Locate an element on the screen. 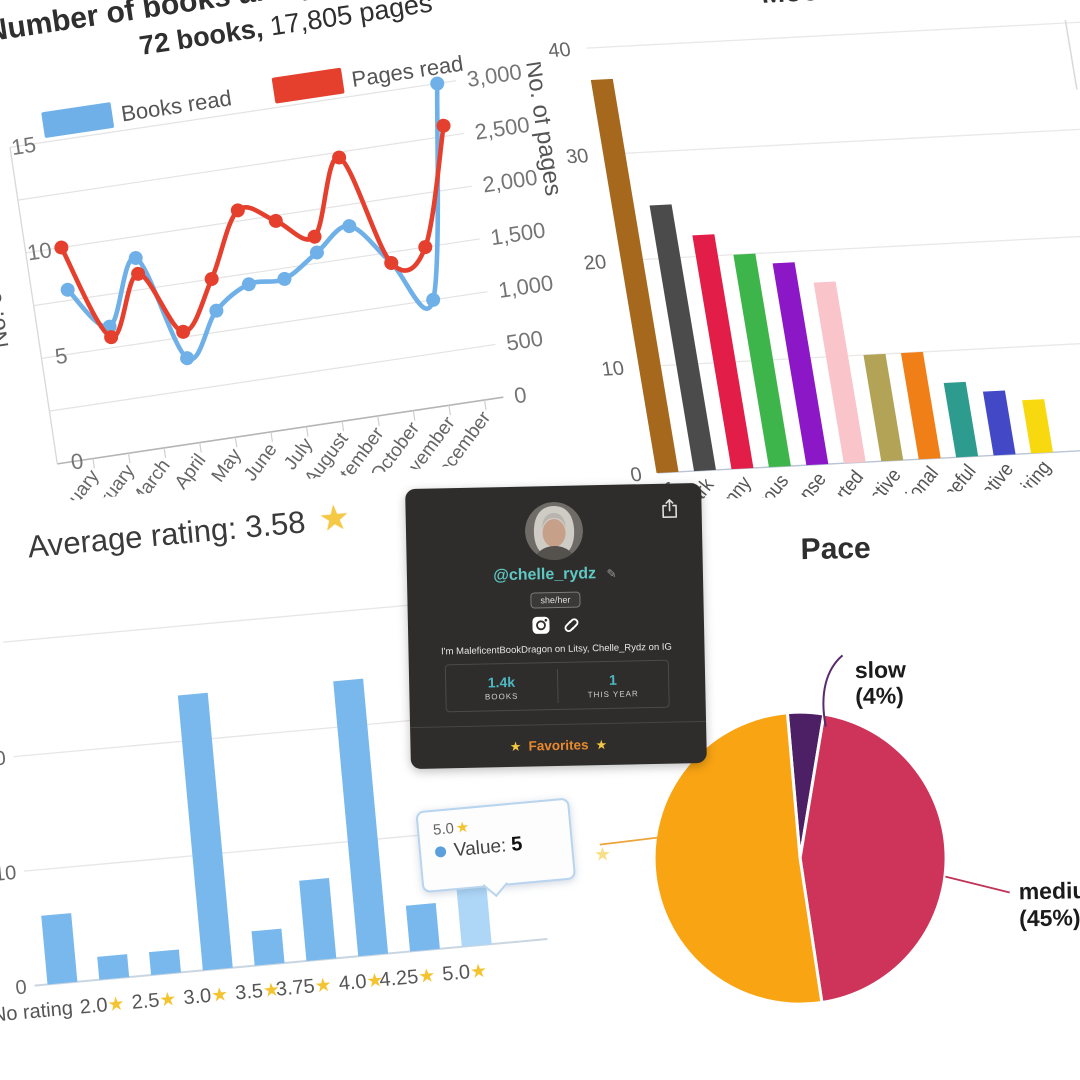 This screenshot has height=1080, width=1080. y-right-tick: 0 is located at coordinates (520, 395).